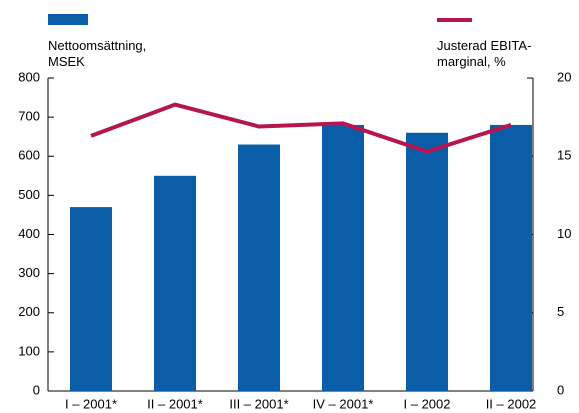  Describe the element at coordinates (29, 194) in the screenshot. I see `y-tick-label: 500` at that location.